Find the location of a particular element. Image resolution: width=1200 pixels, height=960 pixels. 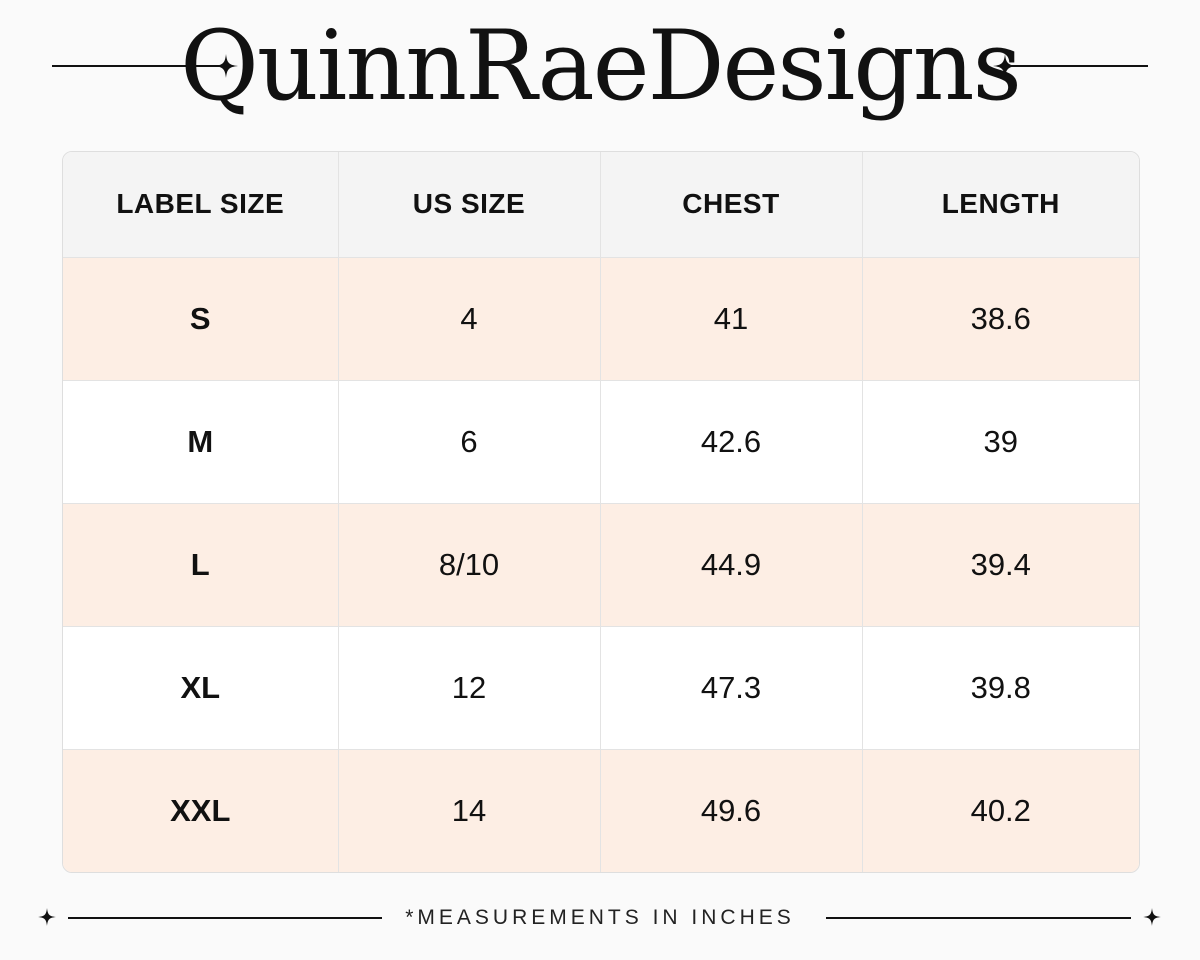

us-size-cell: 14 is located at coordinates (469, 810).